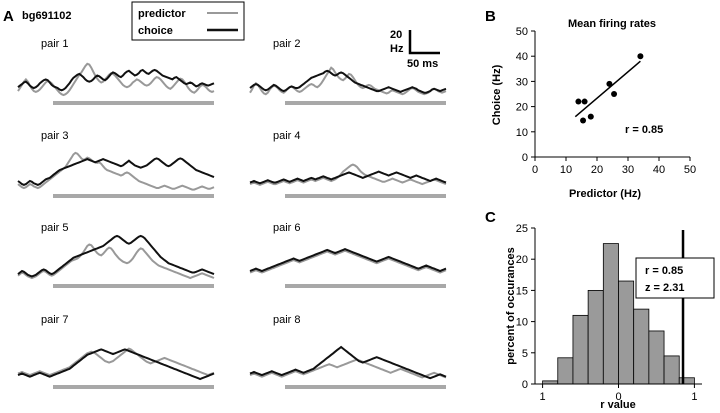  What do you see at coordinates (618, 397) in the screenshot?
I see `hist-xtick-label: 0` at bounding box center [618, 397].